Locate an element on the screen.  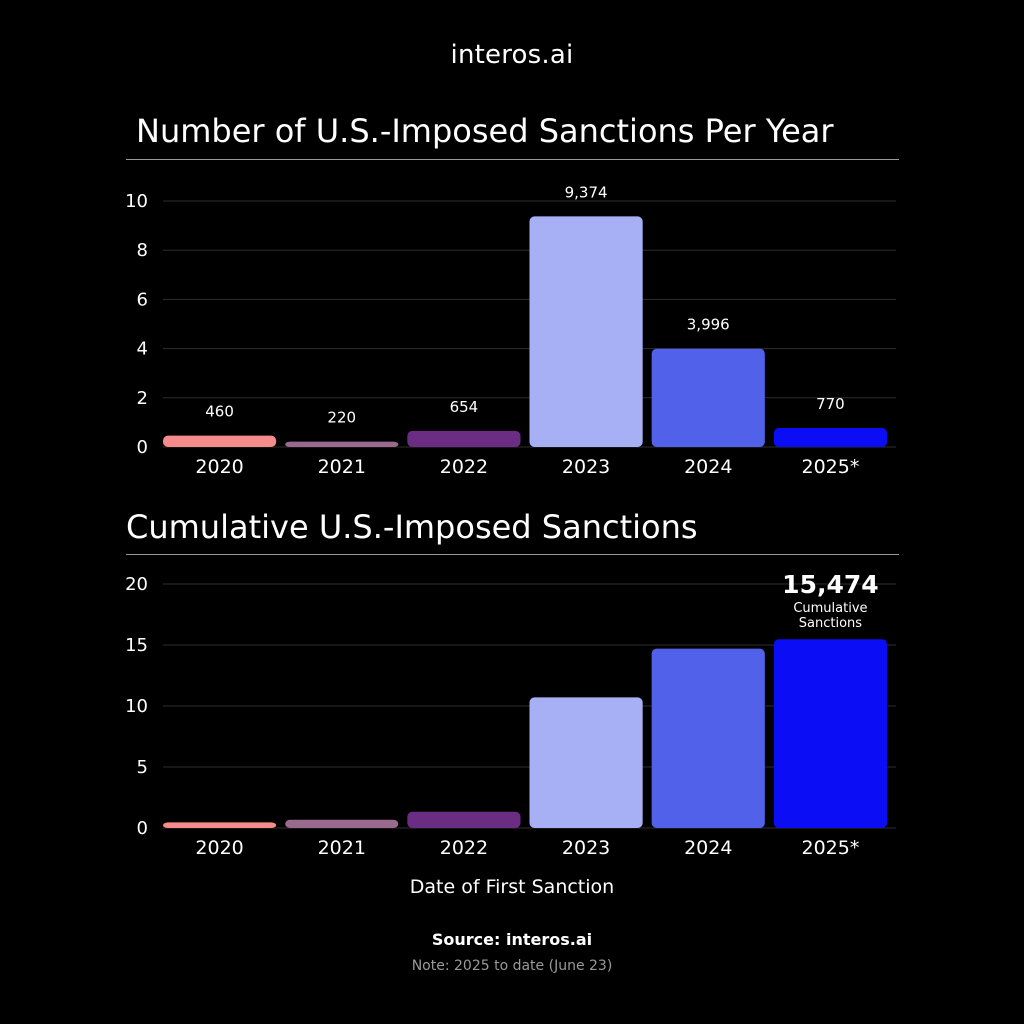
y-tick-label: 2 is located at coordinates (142, 398).